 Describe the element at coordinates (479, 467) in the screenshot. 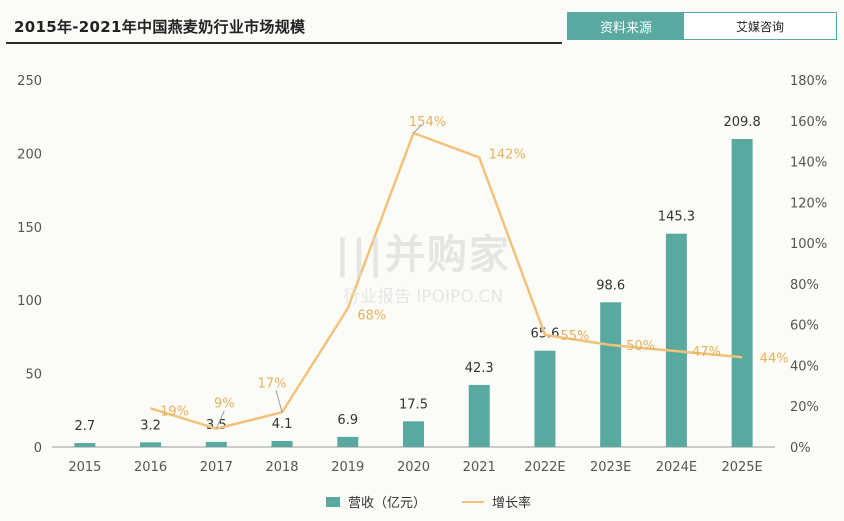

I see `x-axis-tick: 2021` at that location.